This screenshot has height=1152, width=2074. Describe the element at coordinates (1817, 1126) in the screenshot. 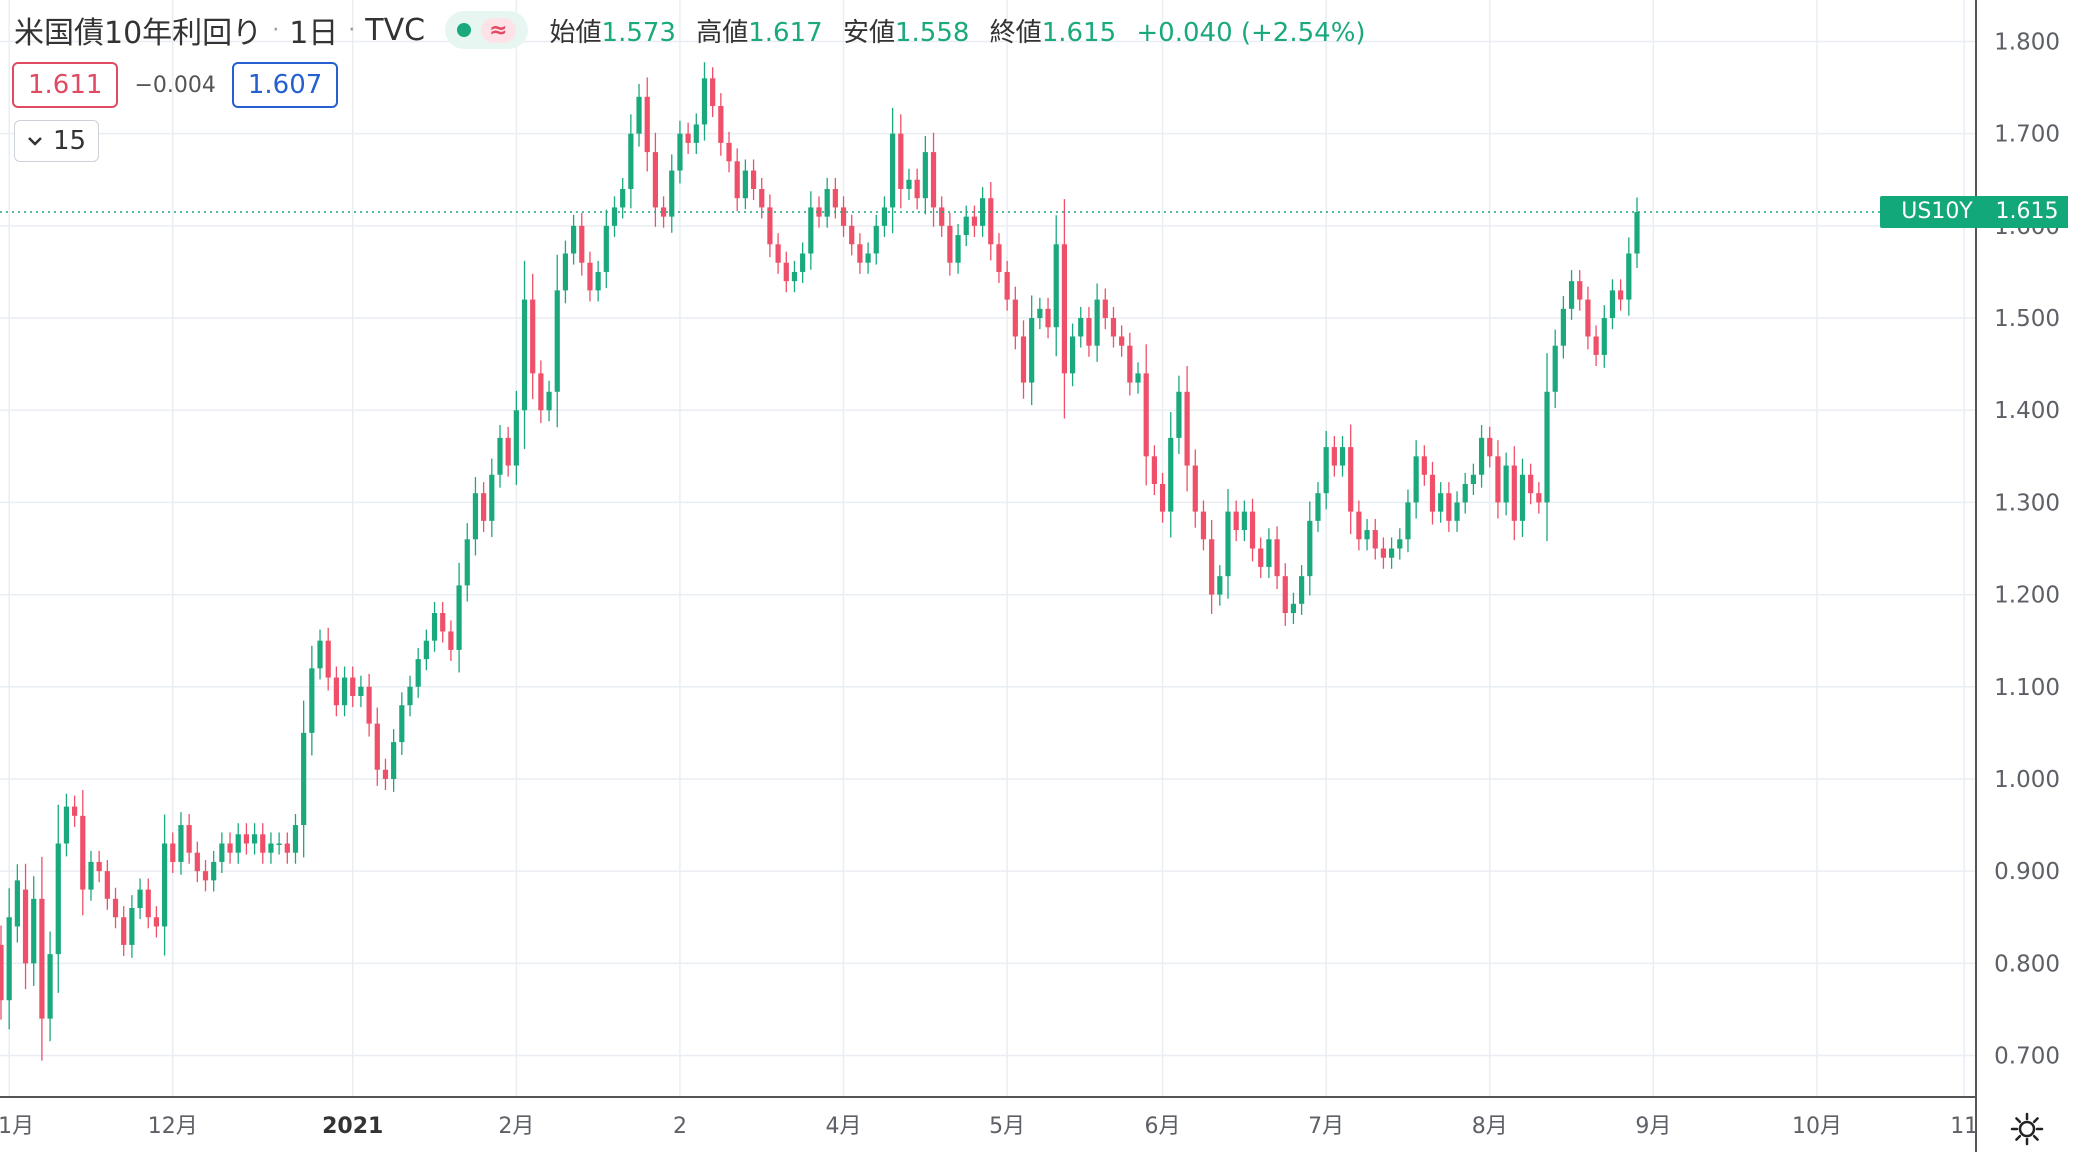

I see `x-tick-label: 10月` at that location.